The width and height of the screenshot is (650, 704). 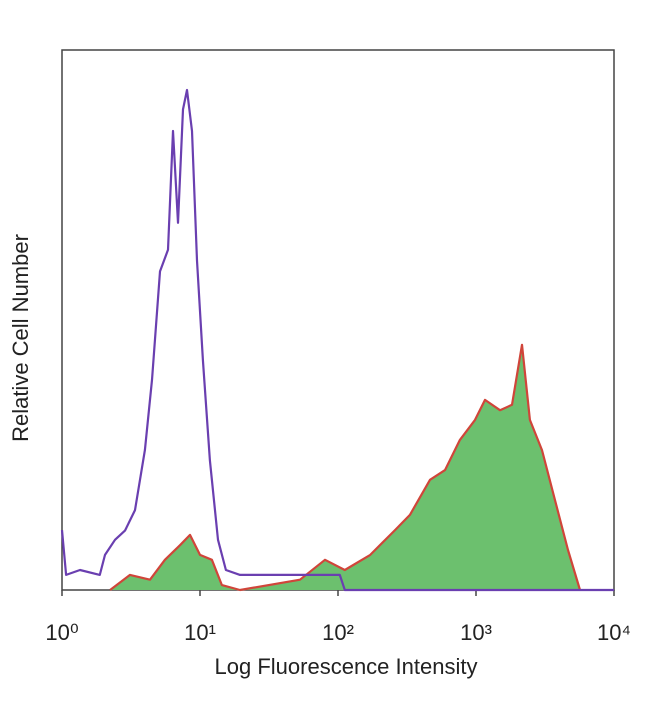 I want to click on x-tick-label: 10¹, so click(x=200, y=632).